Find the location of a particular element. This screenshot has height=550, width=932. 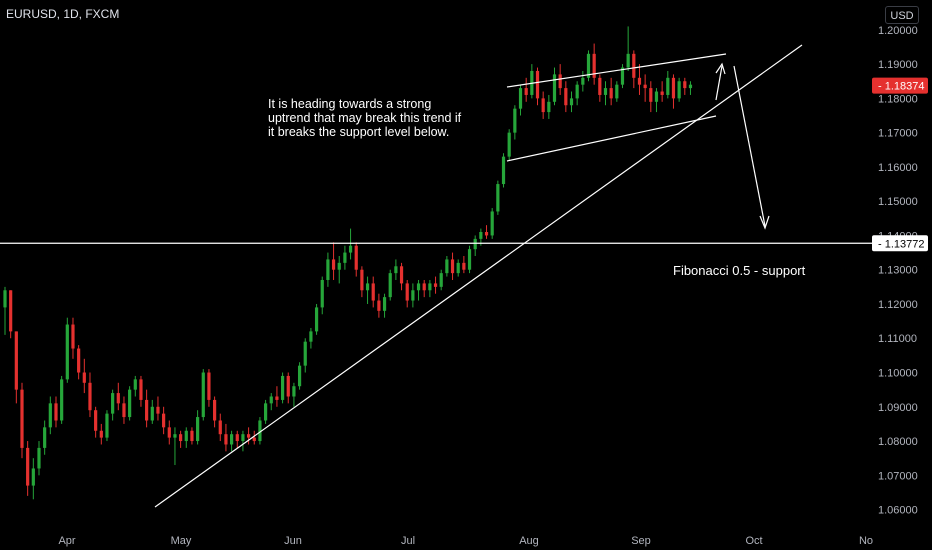

up-arrow is located at coordinates (719, 83).